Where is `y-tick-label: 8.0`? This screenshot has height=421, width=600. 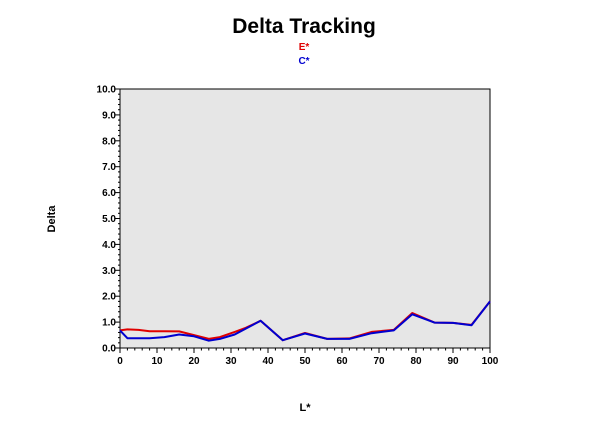
y-tick-label: 8.0 is located at coordinates (109, 141).